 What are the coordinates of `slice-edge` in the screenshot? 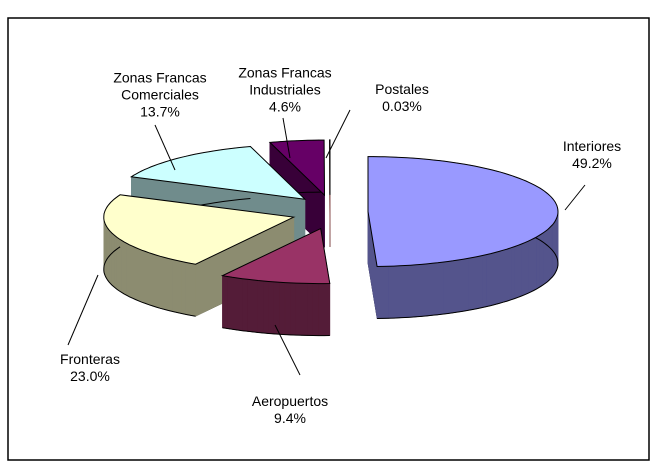 It's located at (149, 281).